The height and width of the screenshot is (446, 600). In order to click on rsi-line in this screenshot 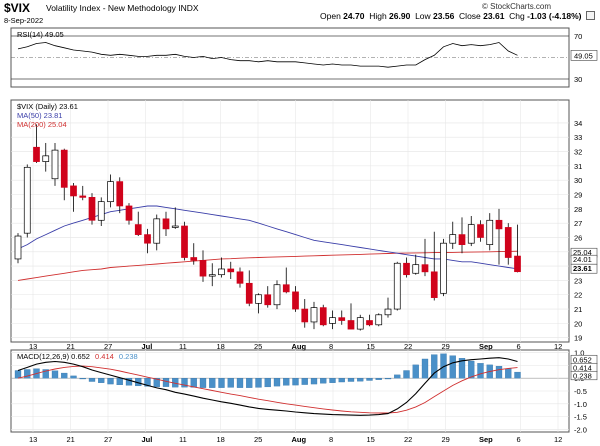, I will do `click(267, 55)`.